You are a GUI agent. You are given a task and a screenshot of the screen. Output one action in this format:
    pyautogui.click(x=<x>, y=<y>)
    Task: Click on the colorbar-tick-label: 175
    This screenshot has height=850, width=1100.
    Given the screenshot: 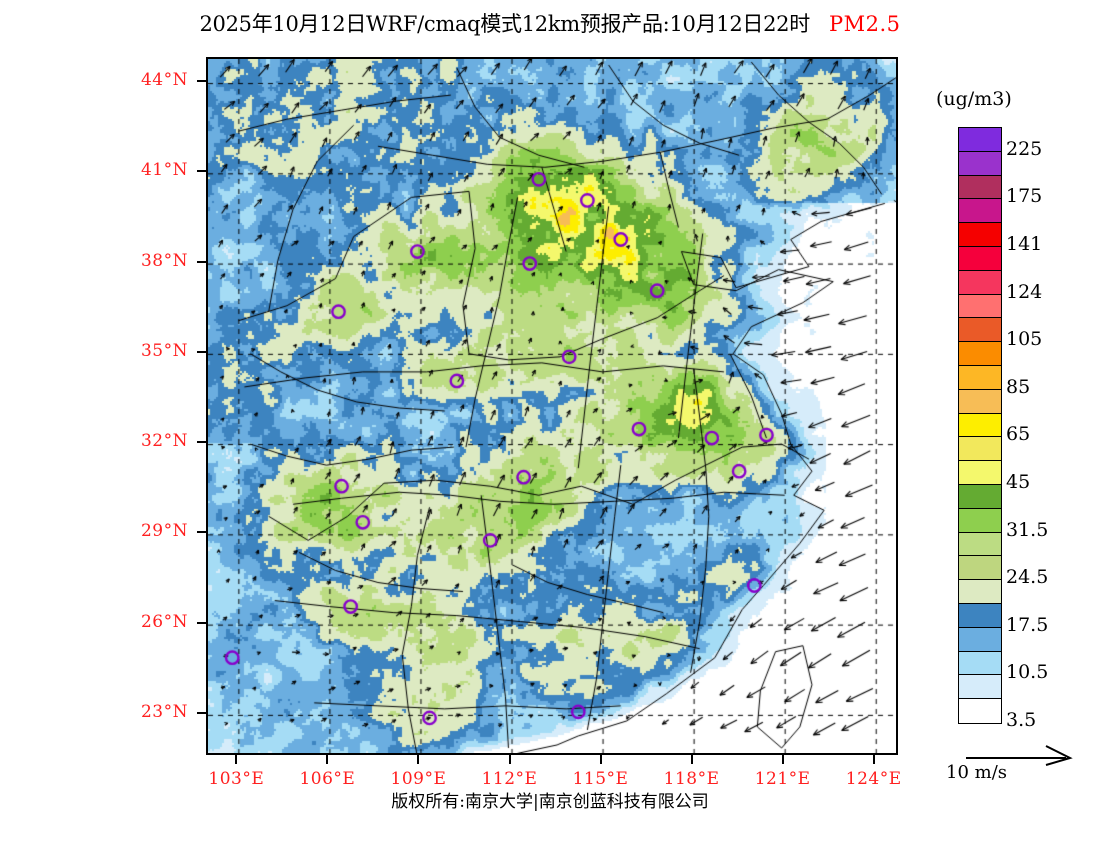 What is the action you would take?
    pyautogui.click(x=1024, y=196)
    